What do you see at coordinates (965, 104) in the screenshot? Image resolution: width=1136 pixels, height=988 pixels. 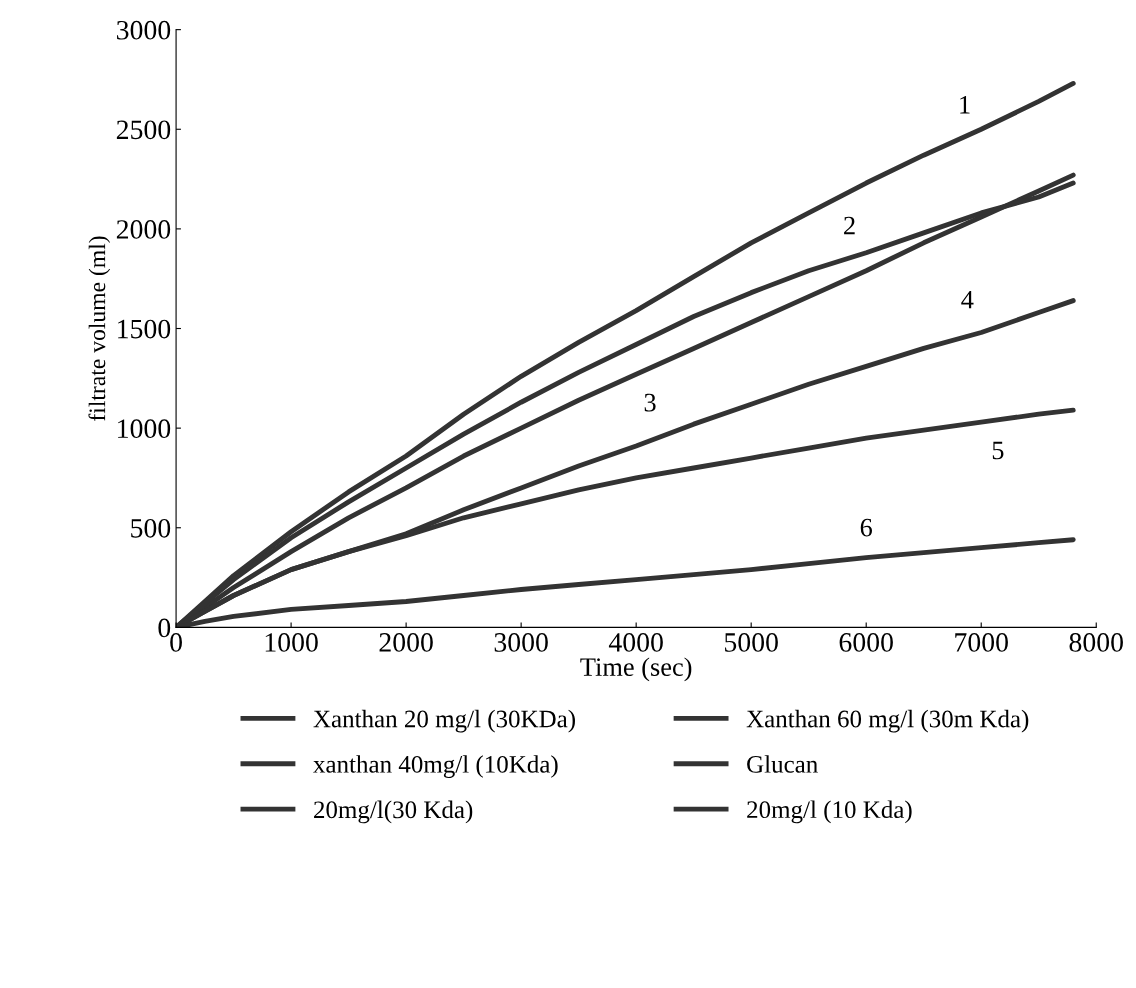 I see `annotation: 1` at bounding box center [965, 104].